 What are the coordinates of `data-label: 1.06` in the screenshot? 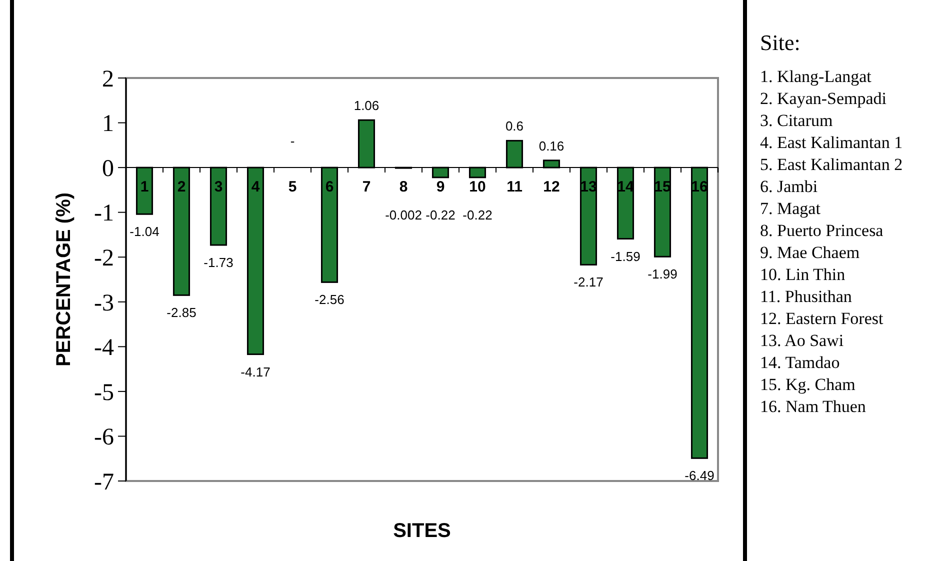 It's located at (367, 106).